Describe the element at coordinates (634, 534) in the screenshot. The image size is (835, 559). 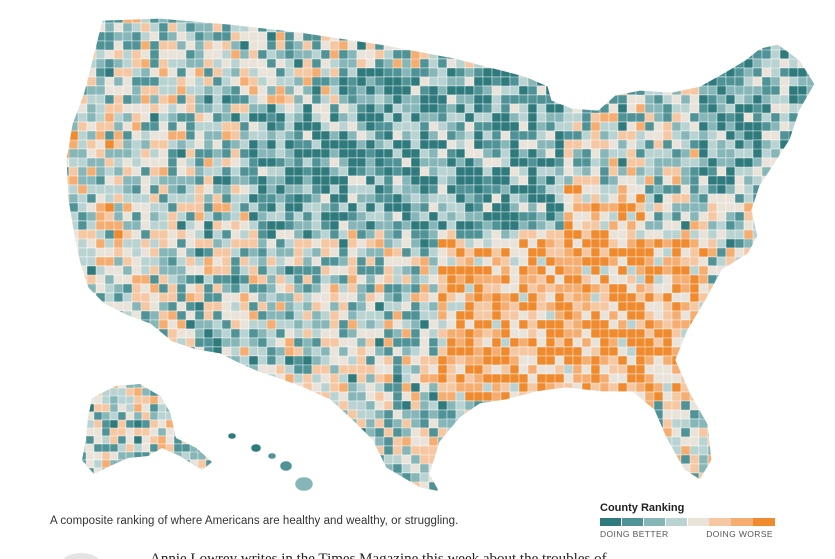
I see `legend-low-label: DOING BETTER` at that location.